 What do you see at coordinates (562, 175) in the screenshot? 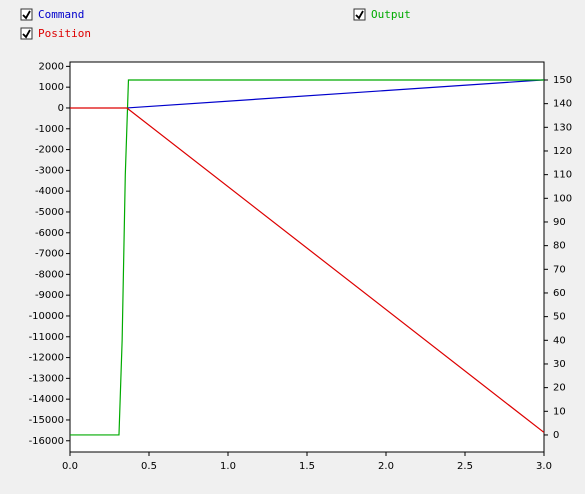
I see `y2-tick-label: 110` at bounding box center [562, 175].